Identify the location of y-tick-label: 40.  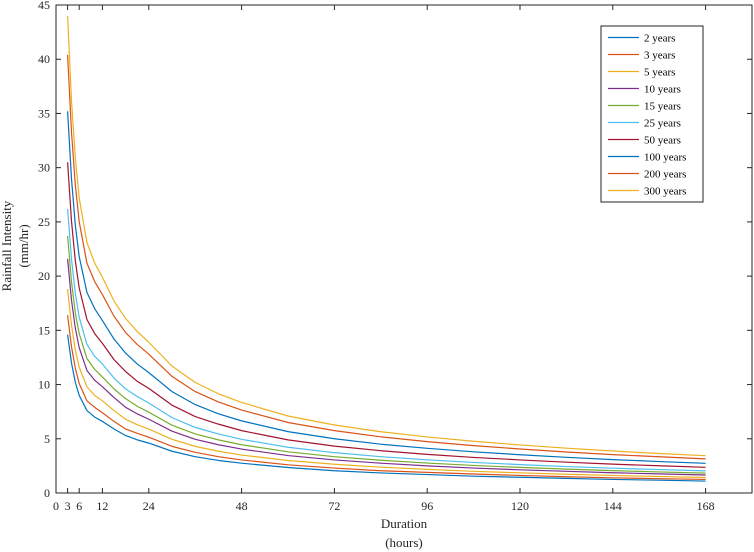
(44, 59).